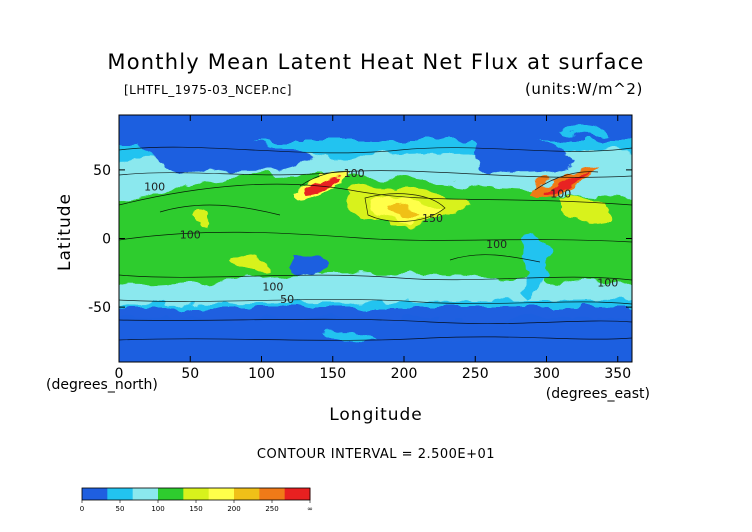 The image size is (752, 532). I want to click on field-land-namerica, so click(522, 155).